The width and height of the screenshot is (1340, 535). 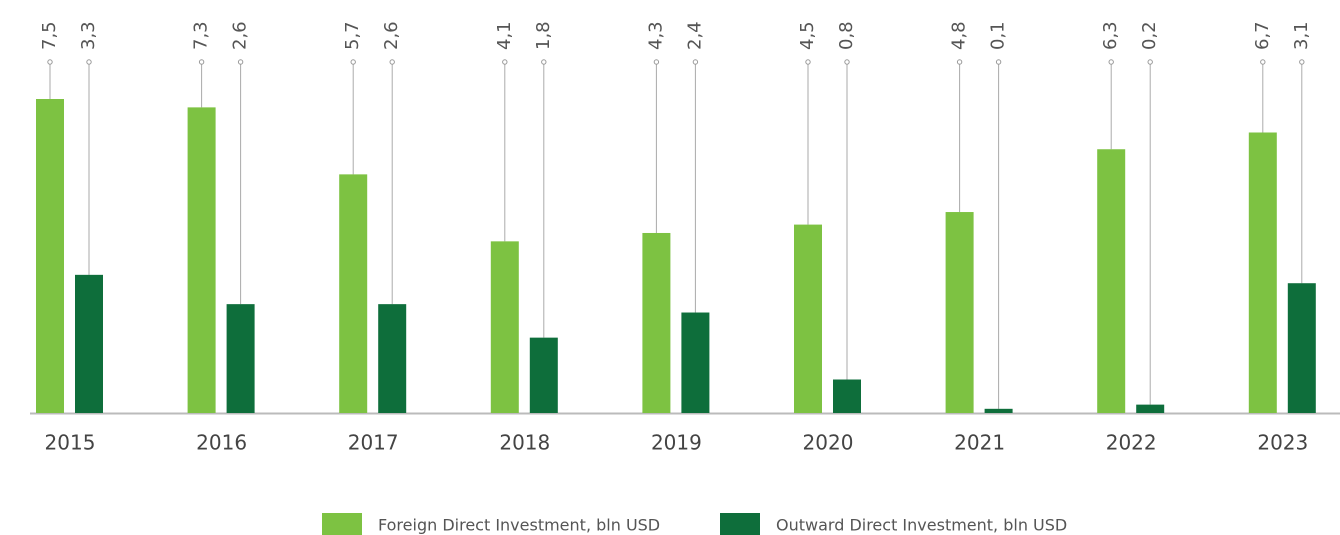 I want to click on legend-label: Outward Direct Investment, bln USD, so click(x=921, y=525).